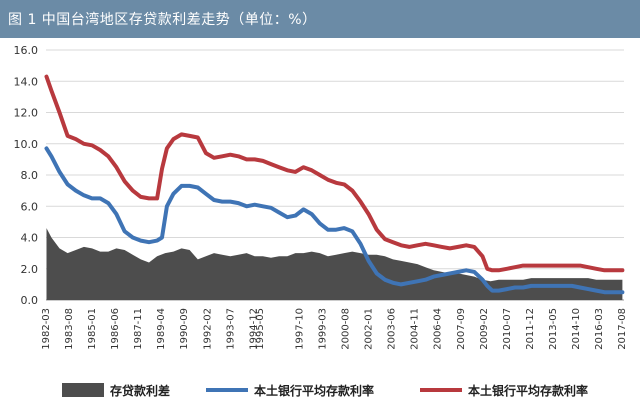 The image size is (640, 420). Describe the element at coordinates (162, 20) in the screenshot. I see `chart-title: 图 1 中国台湾地区存贷款利差走势（单位：%）` at that location.